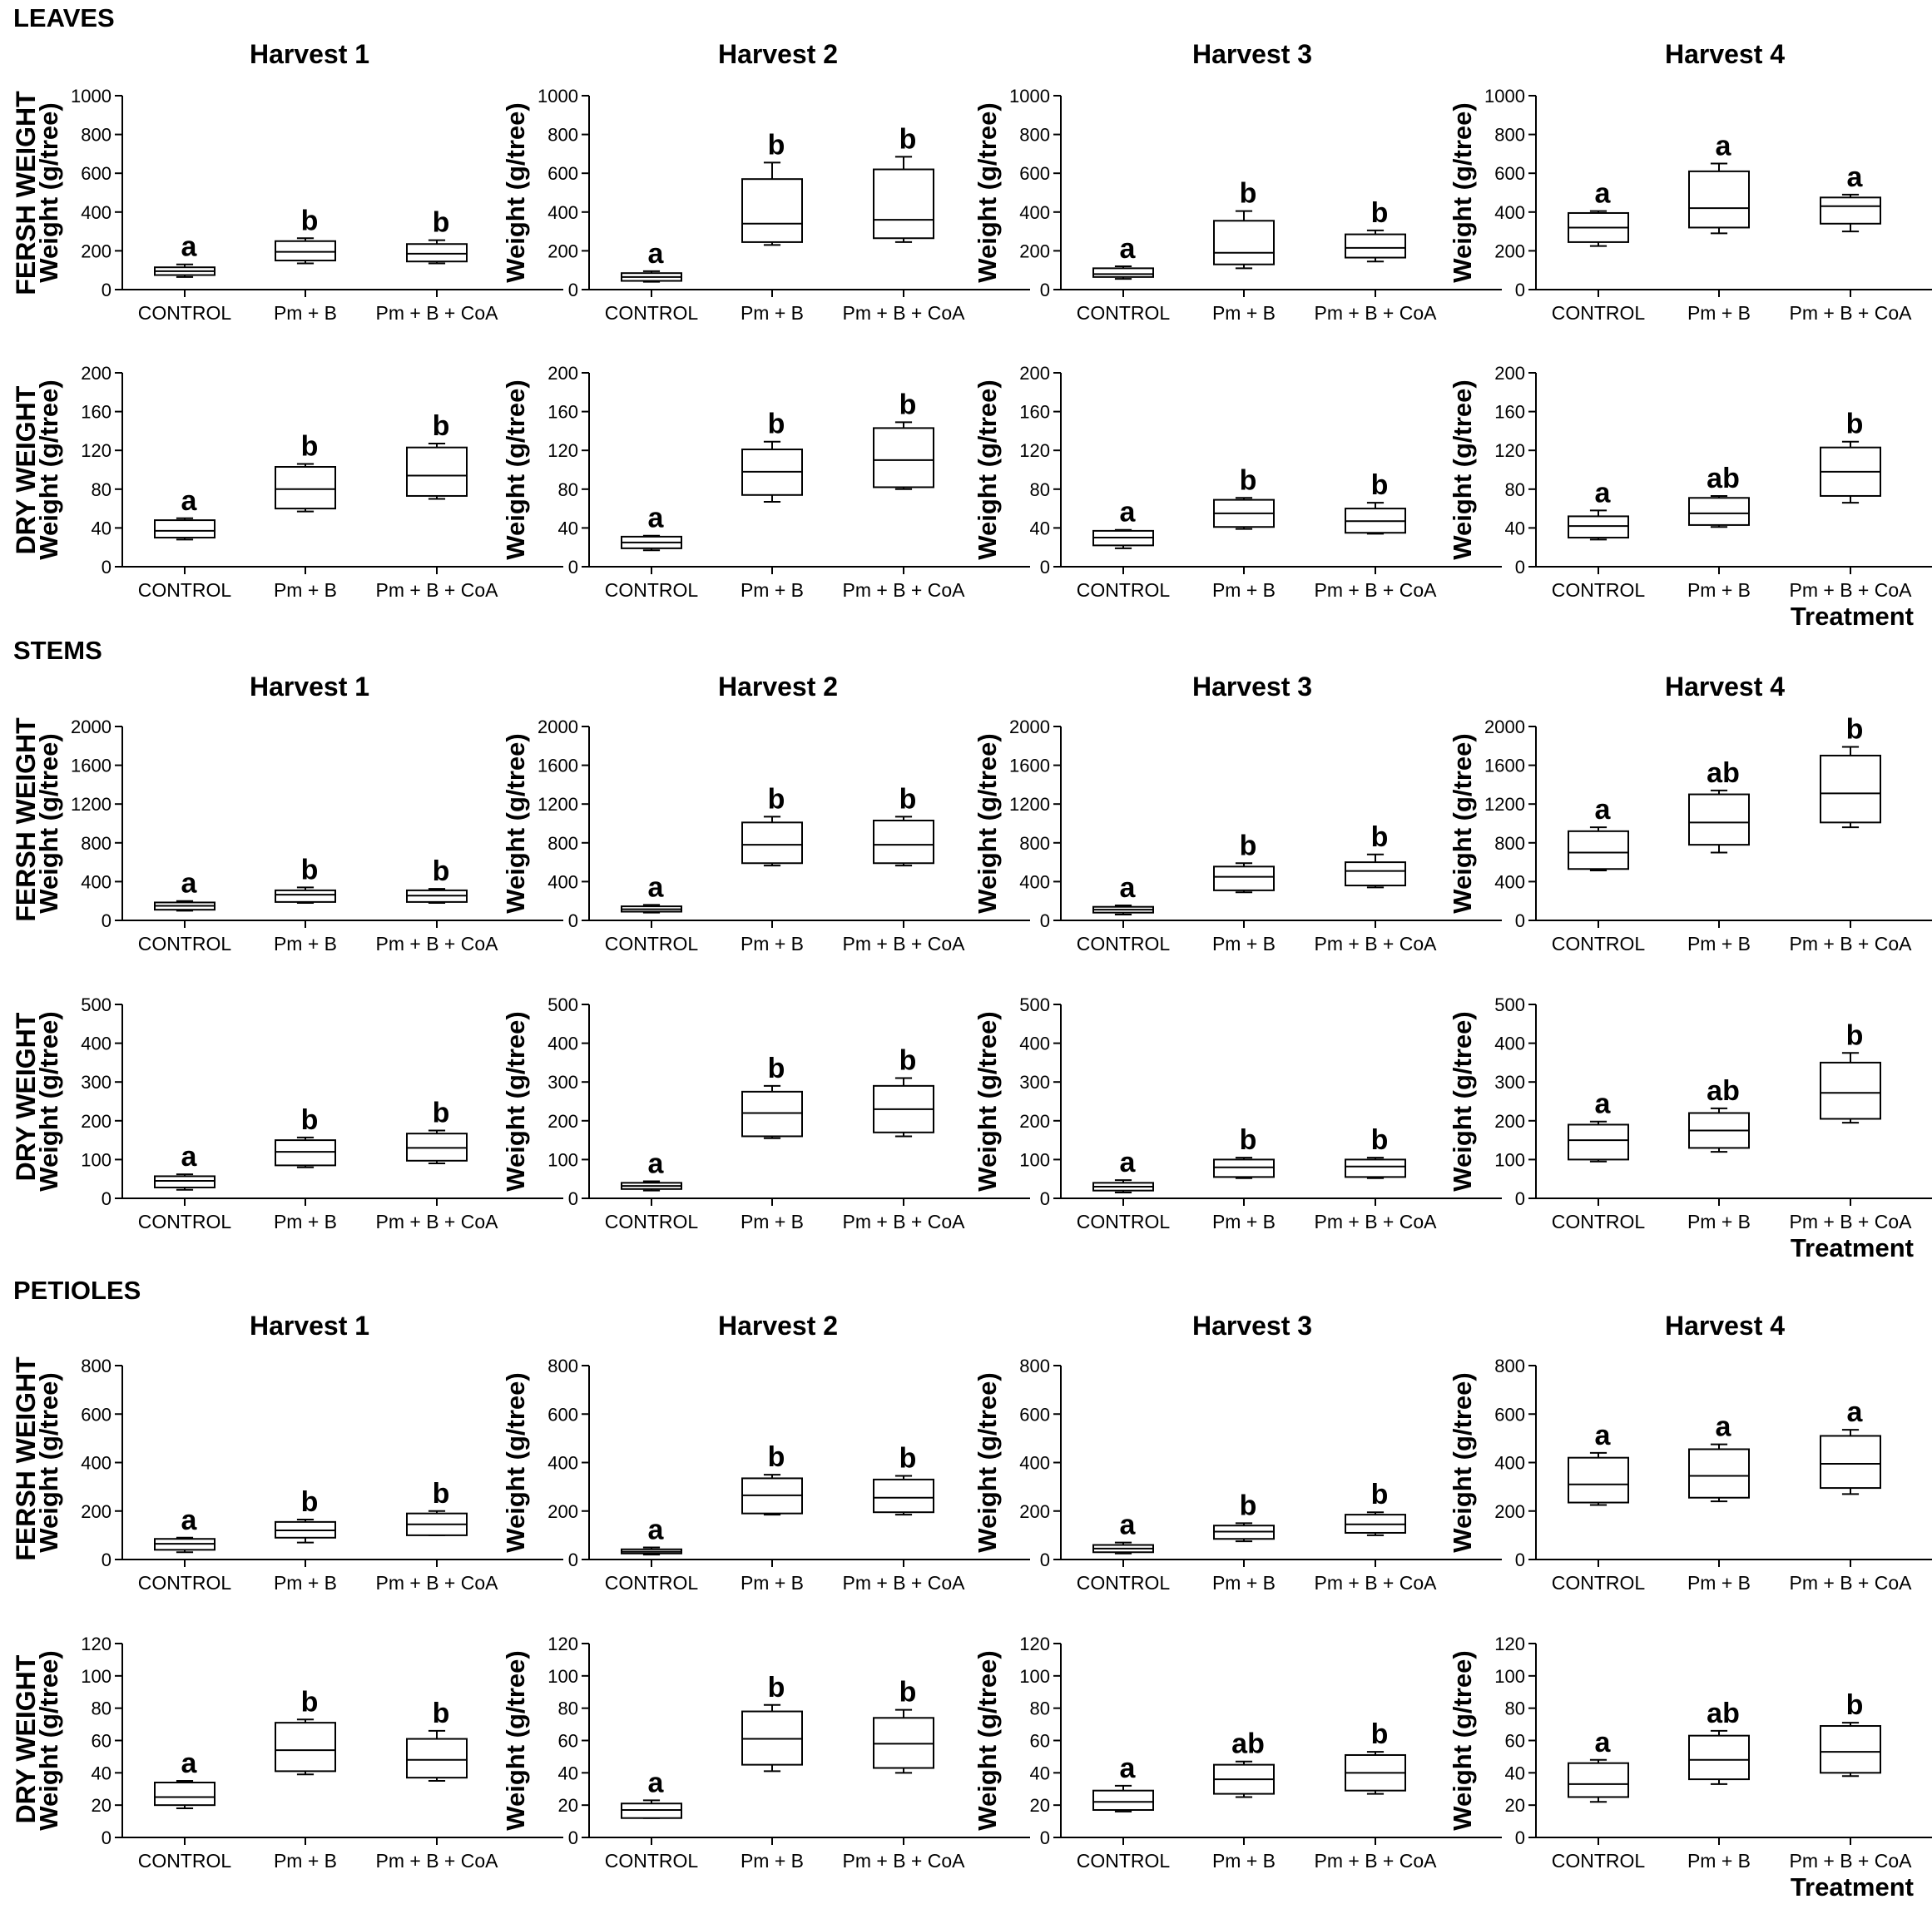 The width and height of the screenshot is (1932, 1919). I want to click on row-label-stems-fresh: FERSH WEIGHT, so click(26, 819).